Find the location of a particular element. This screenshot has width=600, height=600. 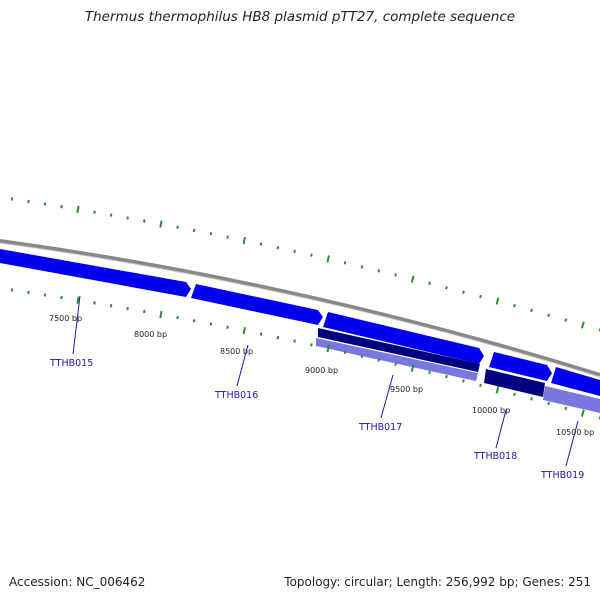

gene-label-tthb019: TTHB019 is located at coordinates (562, 475).